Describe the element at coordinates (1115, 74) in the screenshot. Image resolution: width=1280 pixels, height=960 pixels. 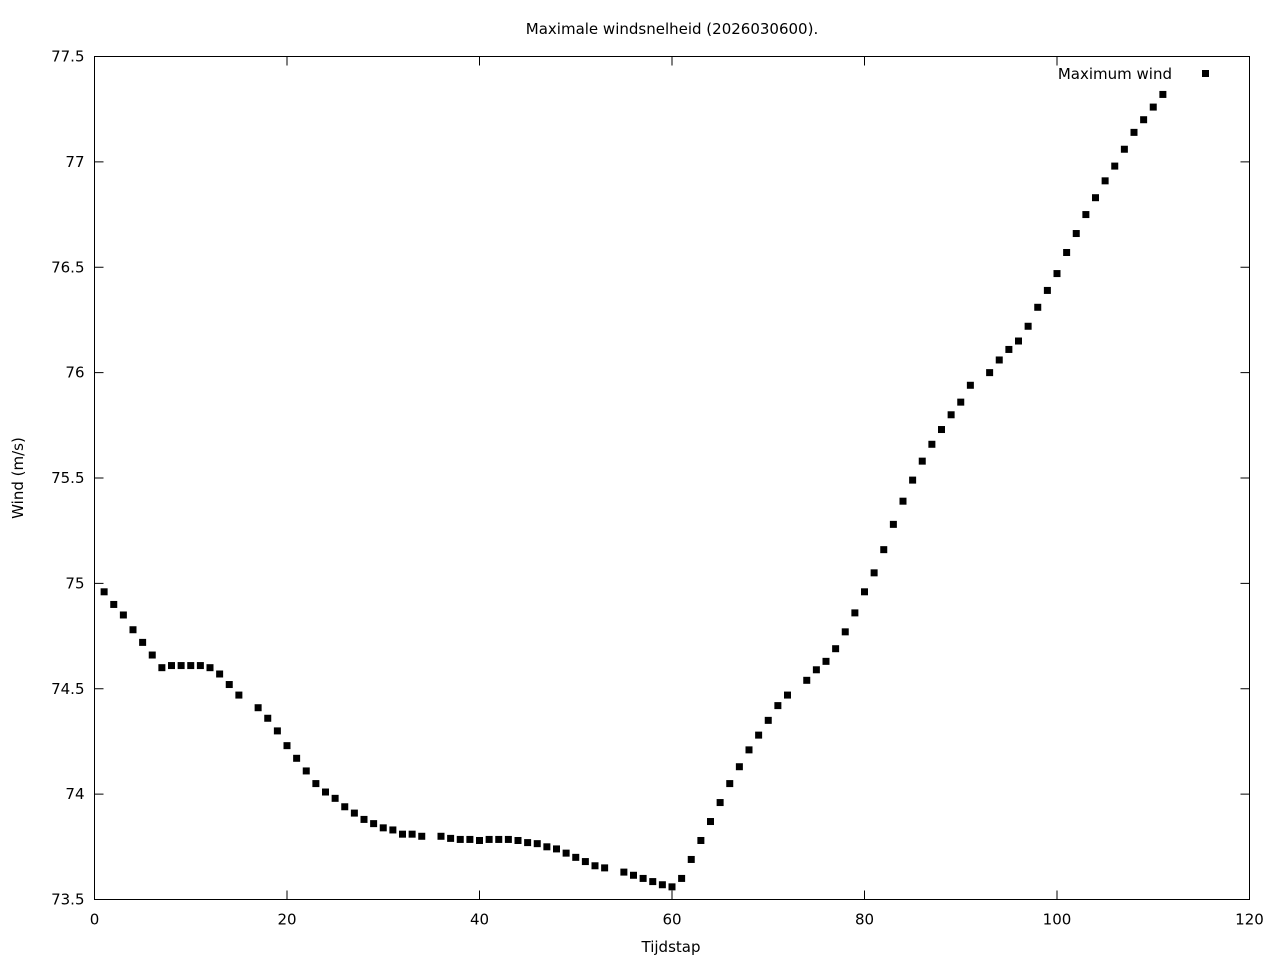
I see `legend-label: Maximum wind` at that location.